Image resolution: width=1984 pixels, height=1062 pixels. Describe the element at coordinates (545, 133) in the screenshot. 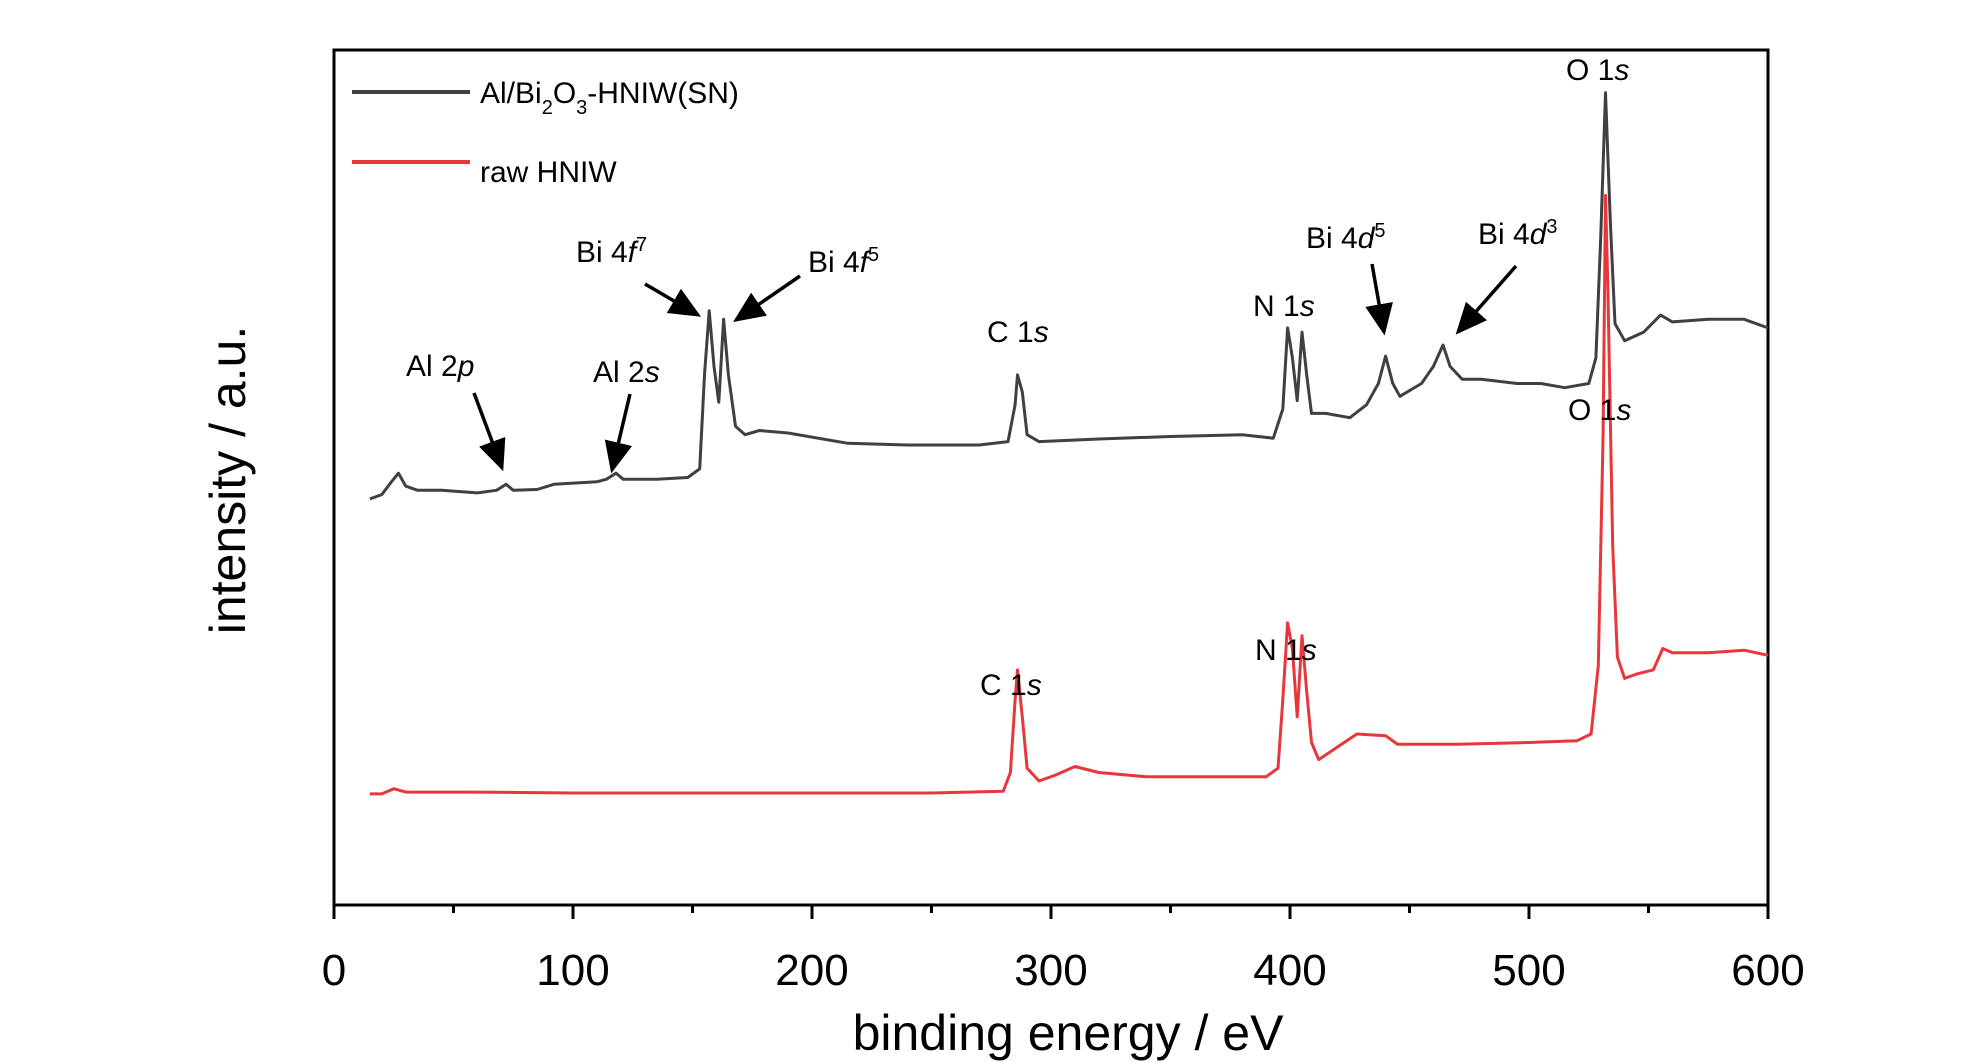

I see `legend: Al/Bi2O3-HNIW(SN) raw HNIW` at that location.